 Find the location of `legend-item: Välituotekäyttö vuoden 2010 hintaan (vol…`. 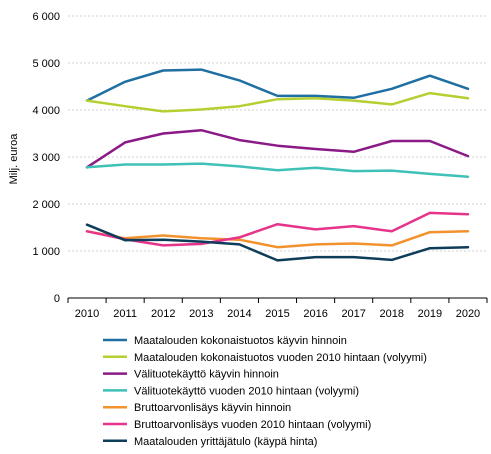

legend-item: Välituotekäyttö vuoden 2010 hintaan (vol… is located at coordinates (231, 391).